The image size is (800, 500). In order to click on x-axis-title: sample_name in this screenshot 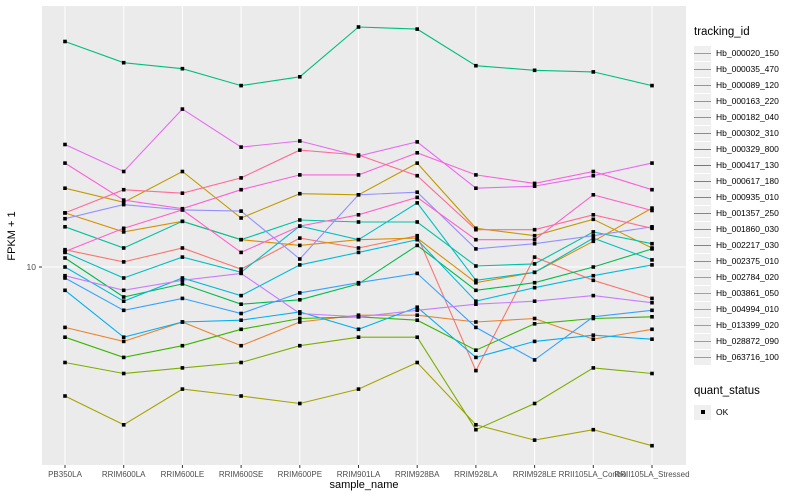, I will do `click(364, 485)`.